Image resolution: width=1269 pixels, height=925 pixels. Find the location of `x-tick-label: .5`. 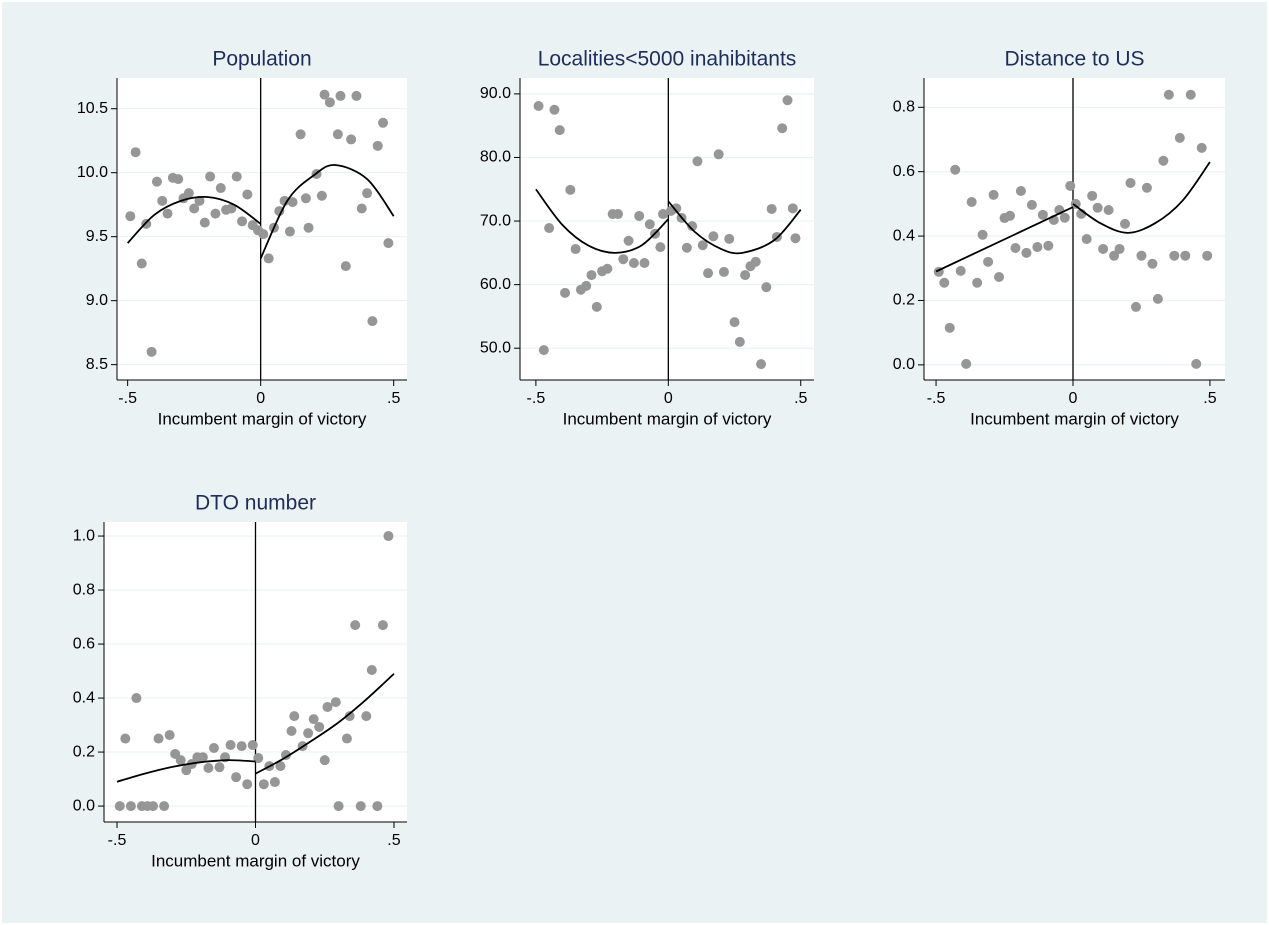

x-tick-label: .5 is located at coordinates (1209, 398).